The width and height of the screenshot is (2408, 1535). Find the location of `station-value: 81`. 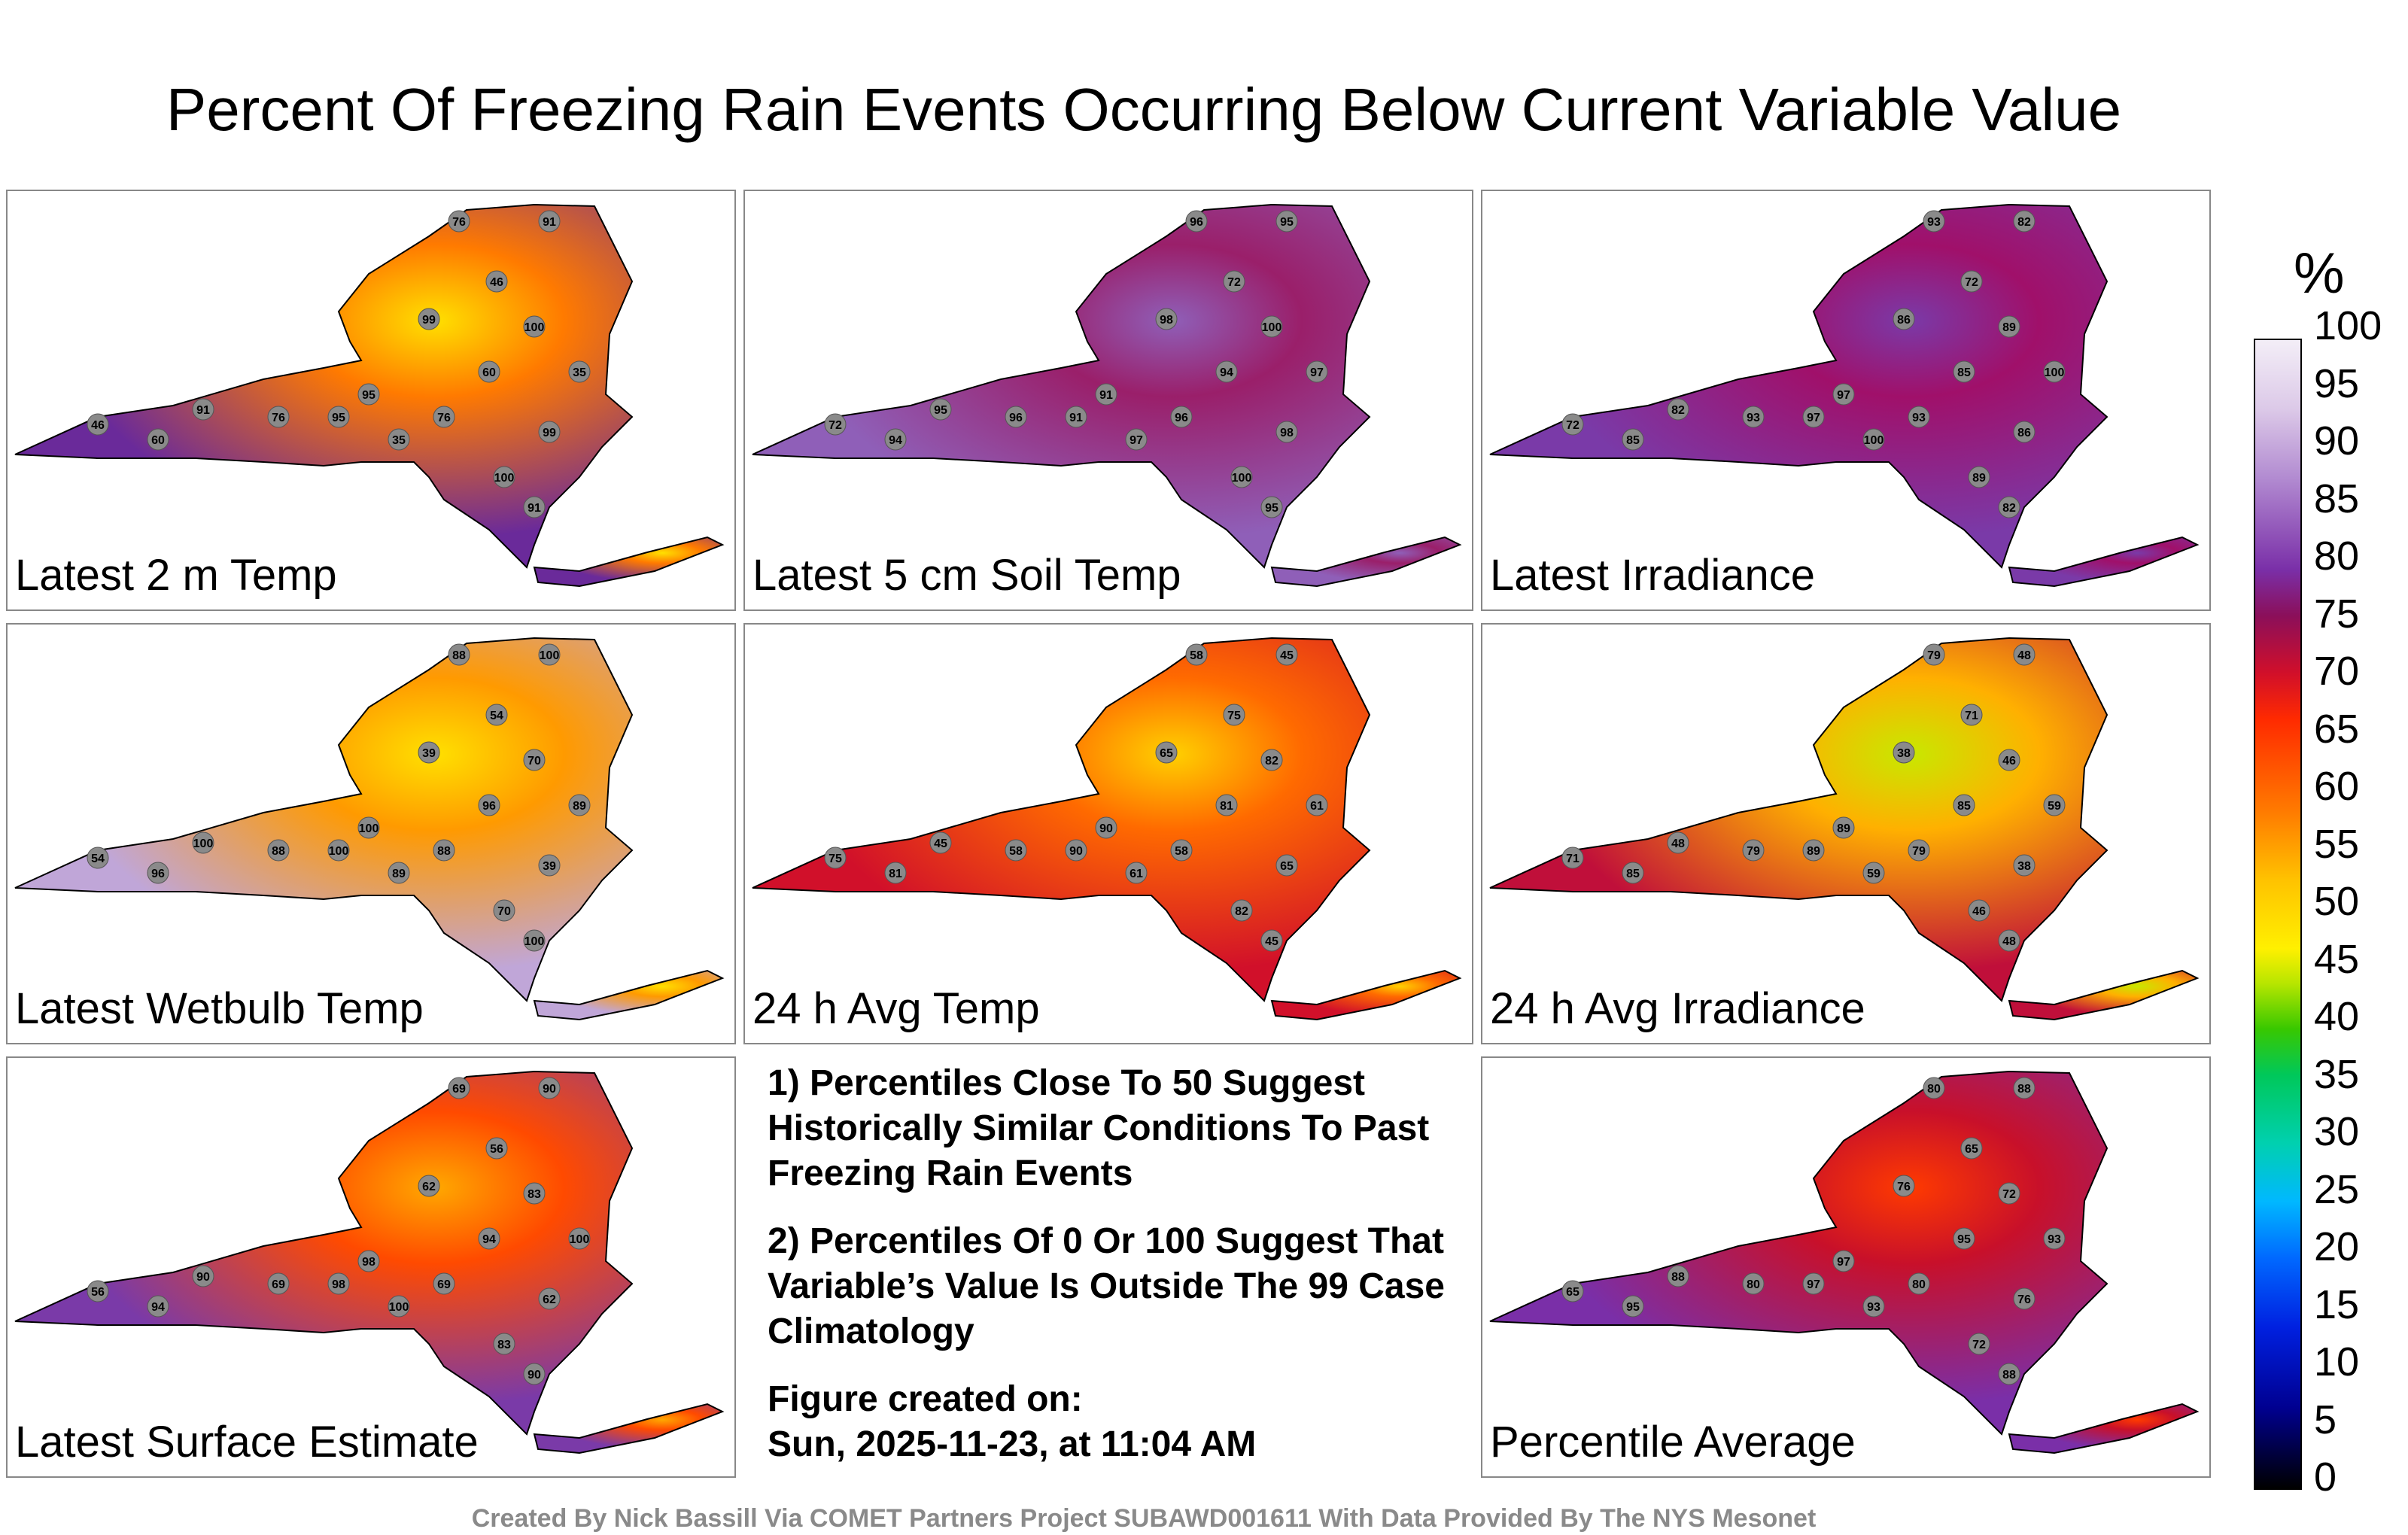

station-value: 81 is located at coordinates (1226, 806).